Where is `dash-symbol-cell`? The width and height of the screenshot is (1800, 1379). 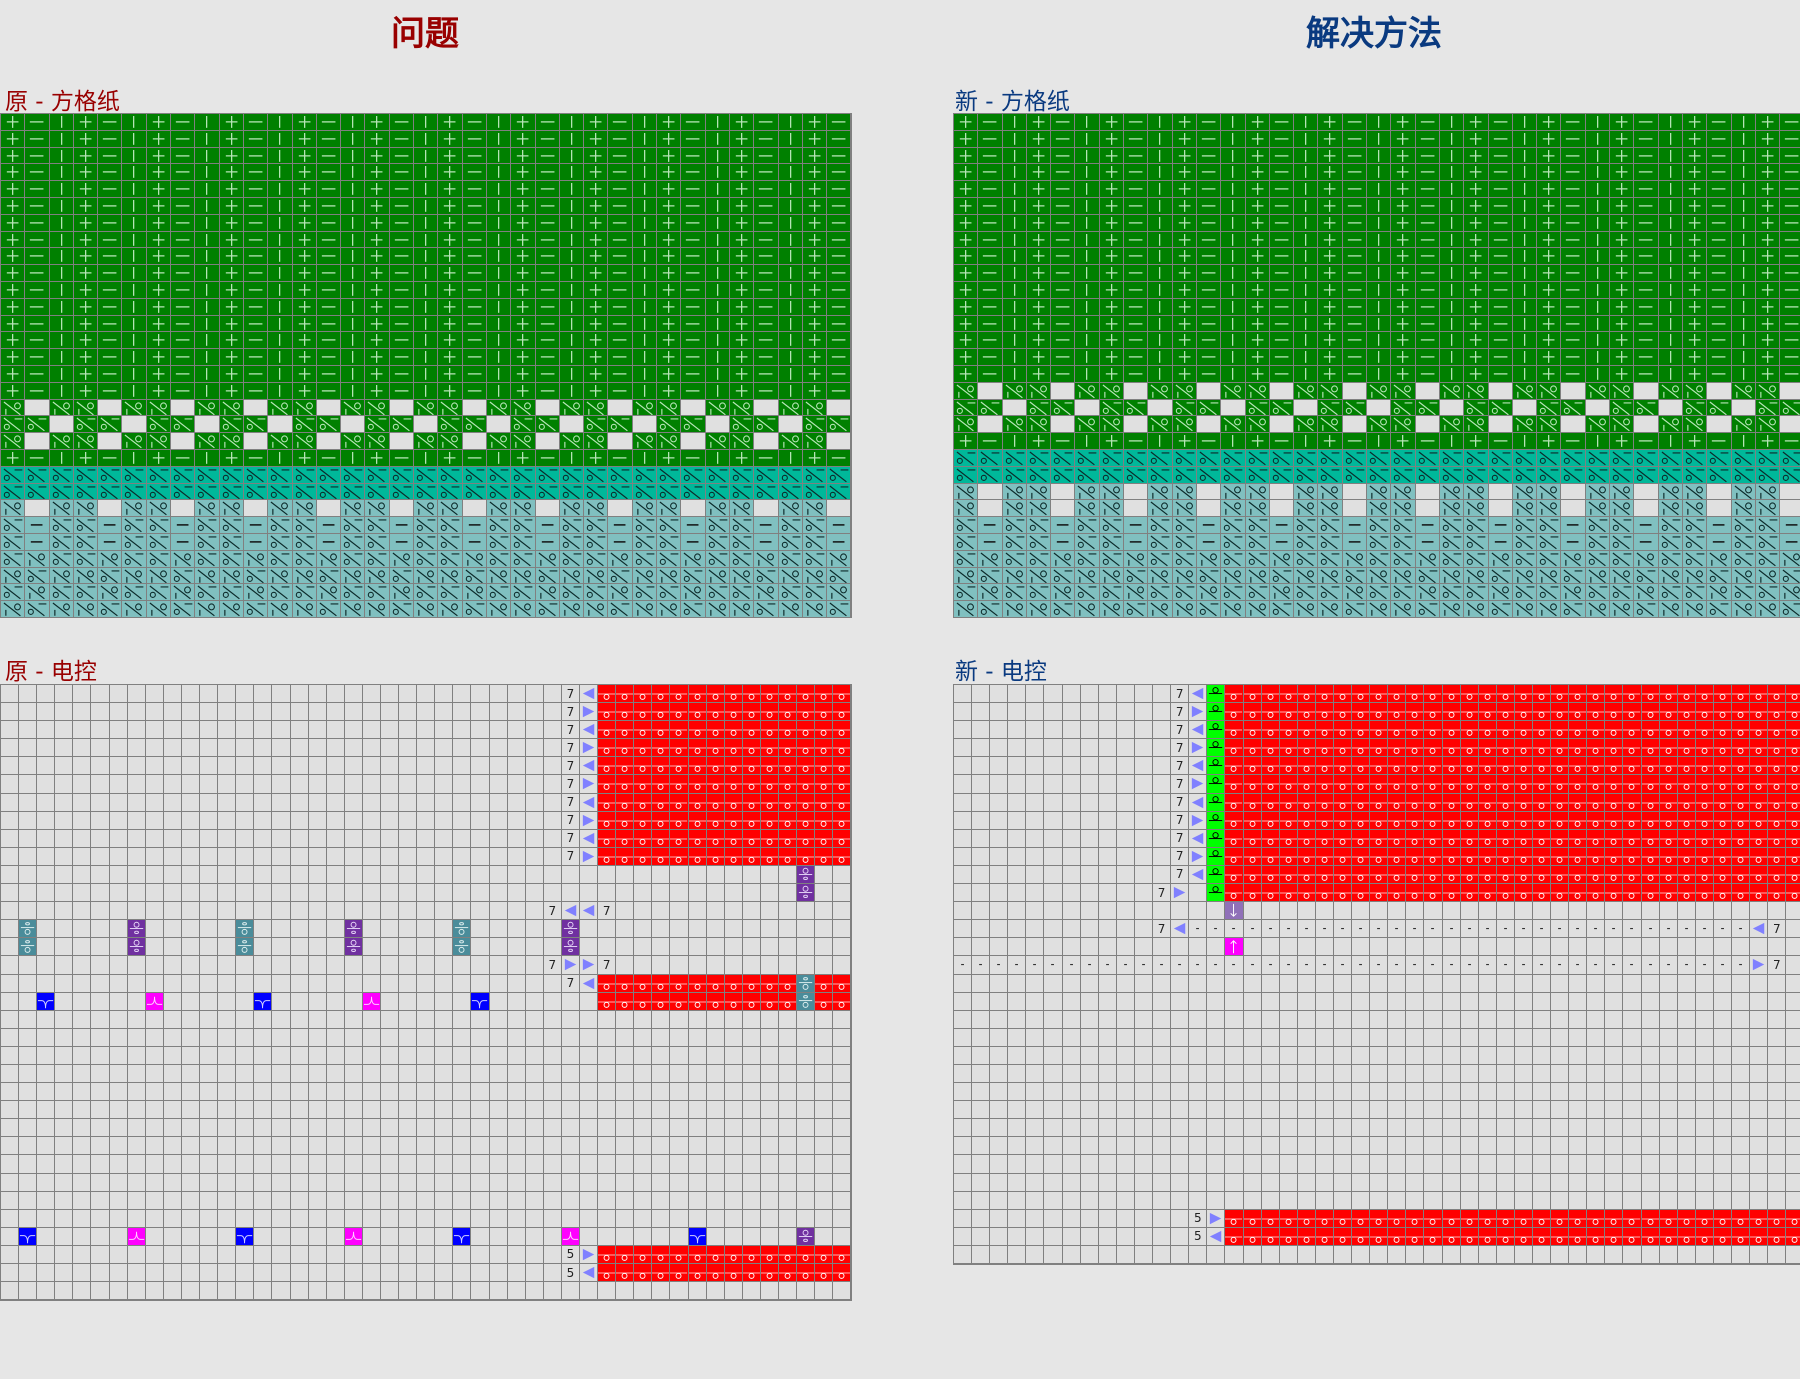
dash-symbol-cell is located at coordinates (109, 542).